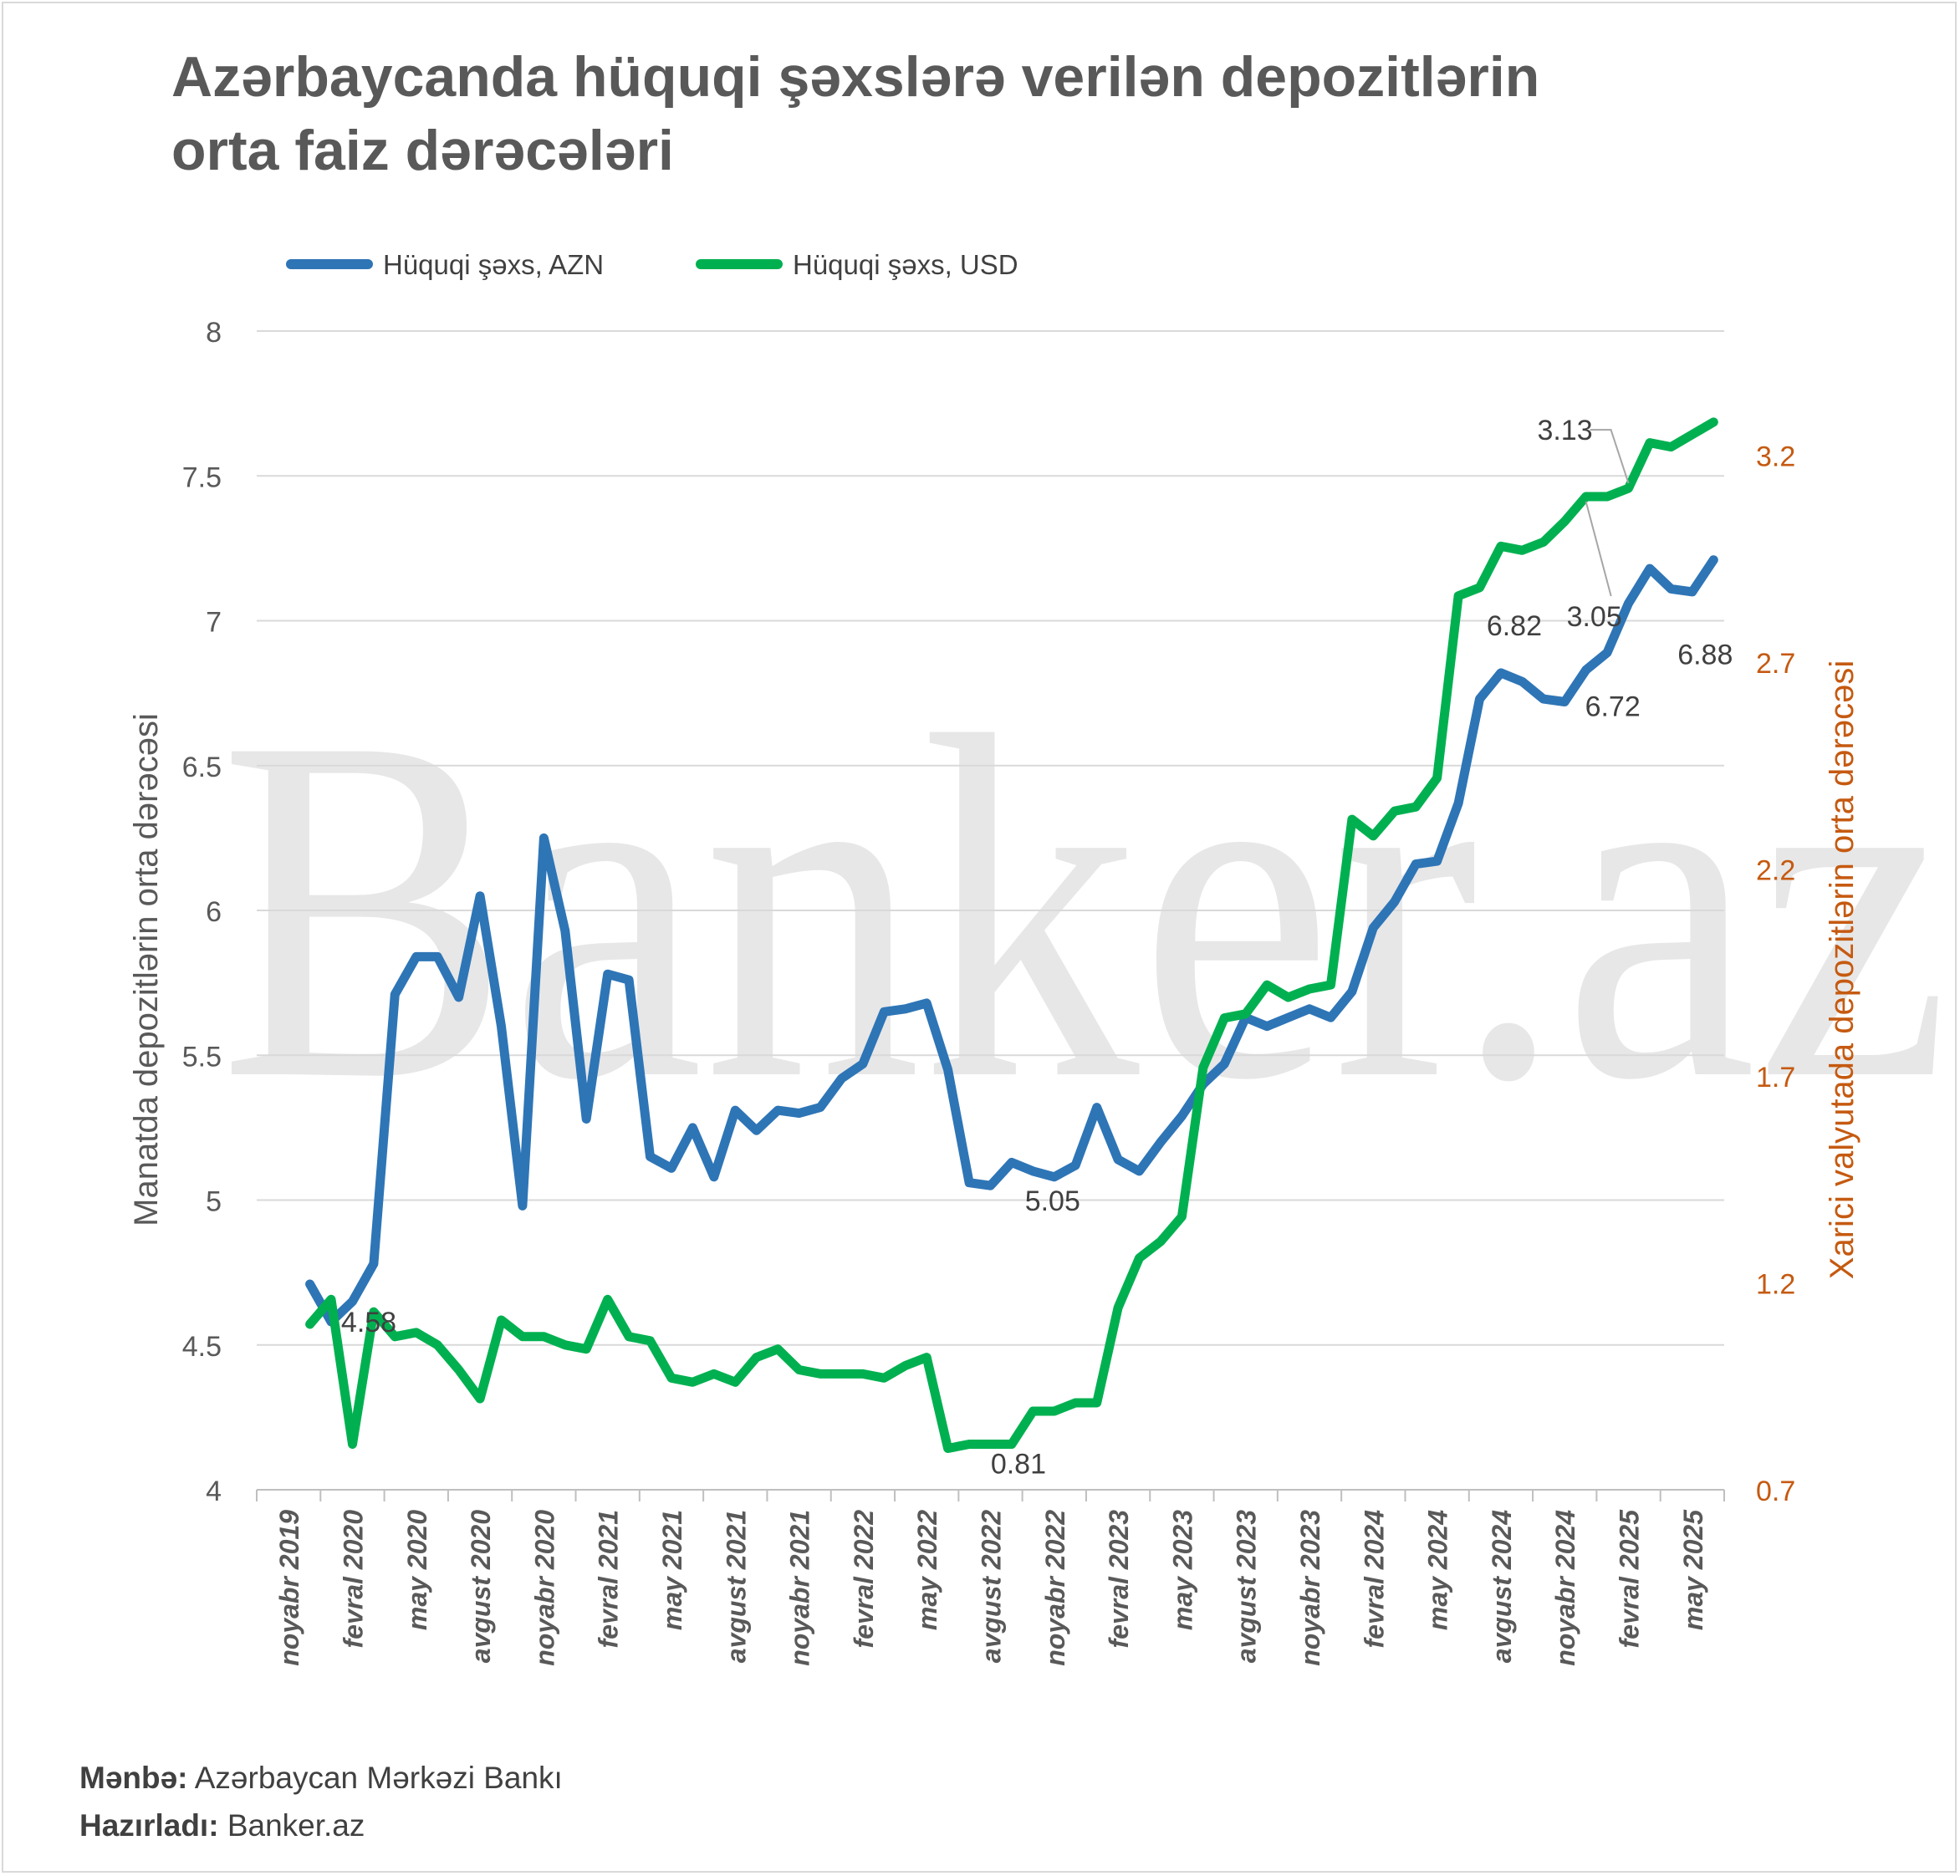 This screenshot has width=1960, height=1876. Describe the element at coordinates (1502, 1587) in the screenshot. I see `x-tick-label: avgust 2024` at that location.